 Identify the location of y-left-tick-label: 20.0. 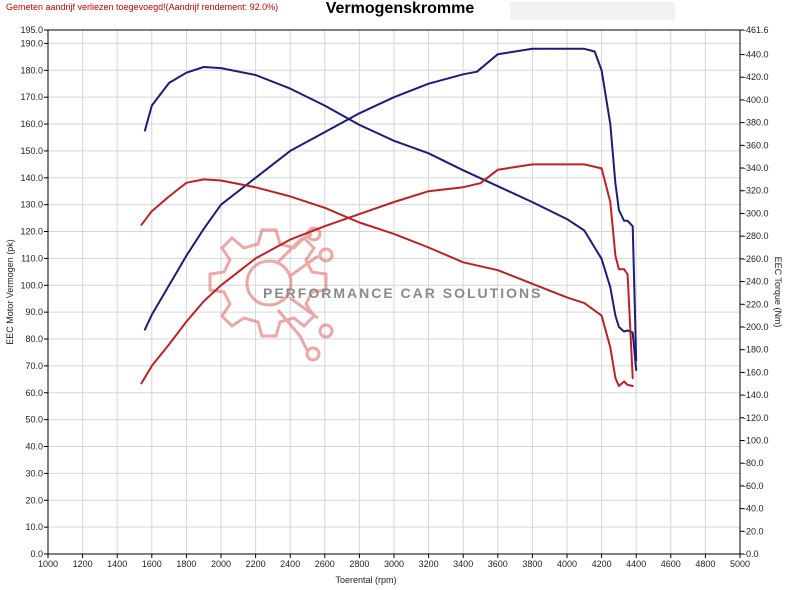
(34, 500).